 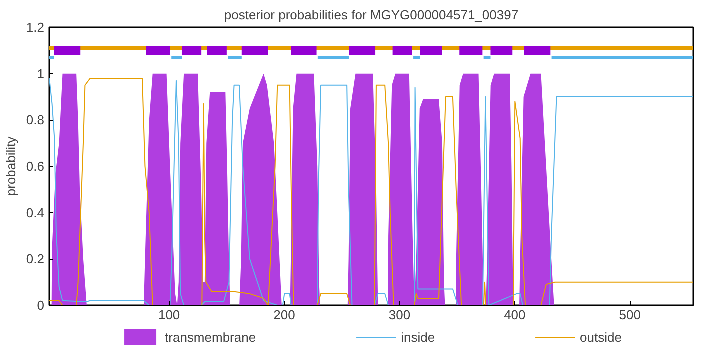 What do you see at coordinates (41, 305) in the screenshot?
I see `y-tick-label: 0` at bounding box center [41, 305].